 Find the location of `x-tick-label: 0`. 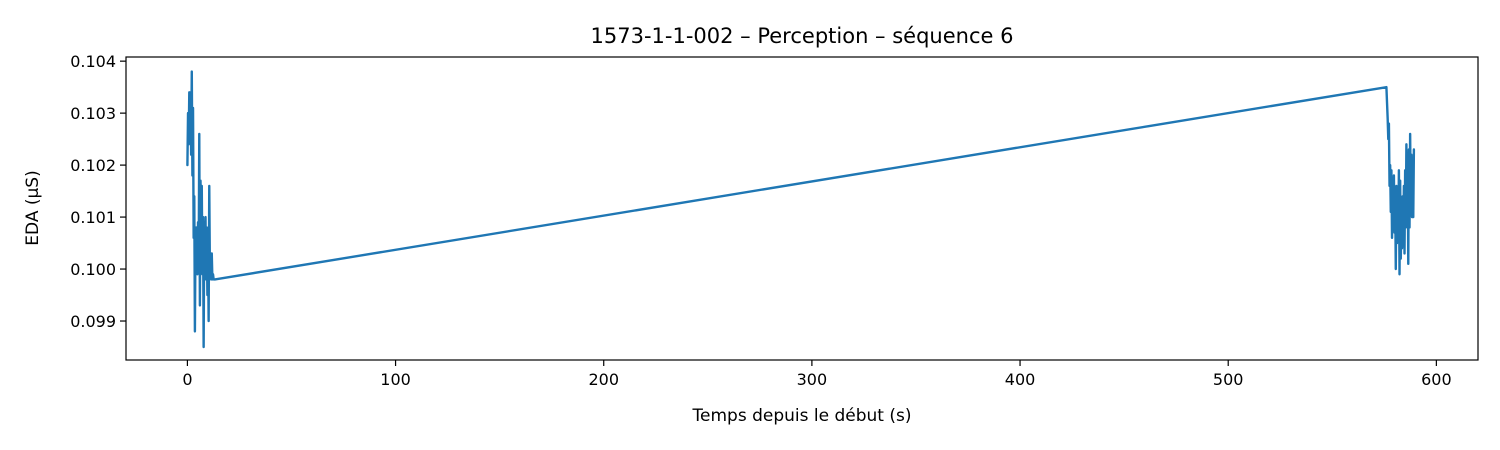

x-tick-label: 0 is located at coordinates (187, 379).